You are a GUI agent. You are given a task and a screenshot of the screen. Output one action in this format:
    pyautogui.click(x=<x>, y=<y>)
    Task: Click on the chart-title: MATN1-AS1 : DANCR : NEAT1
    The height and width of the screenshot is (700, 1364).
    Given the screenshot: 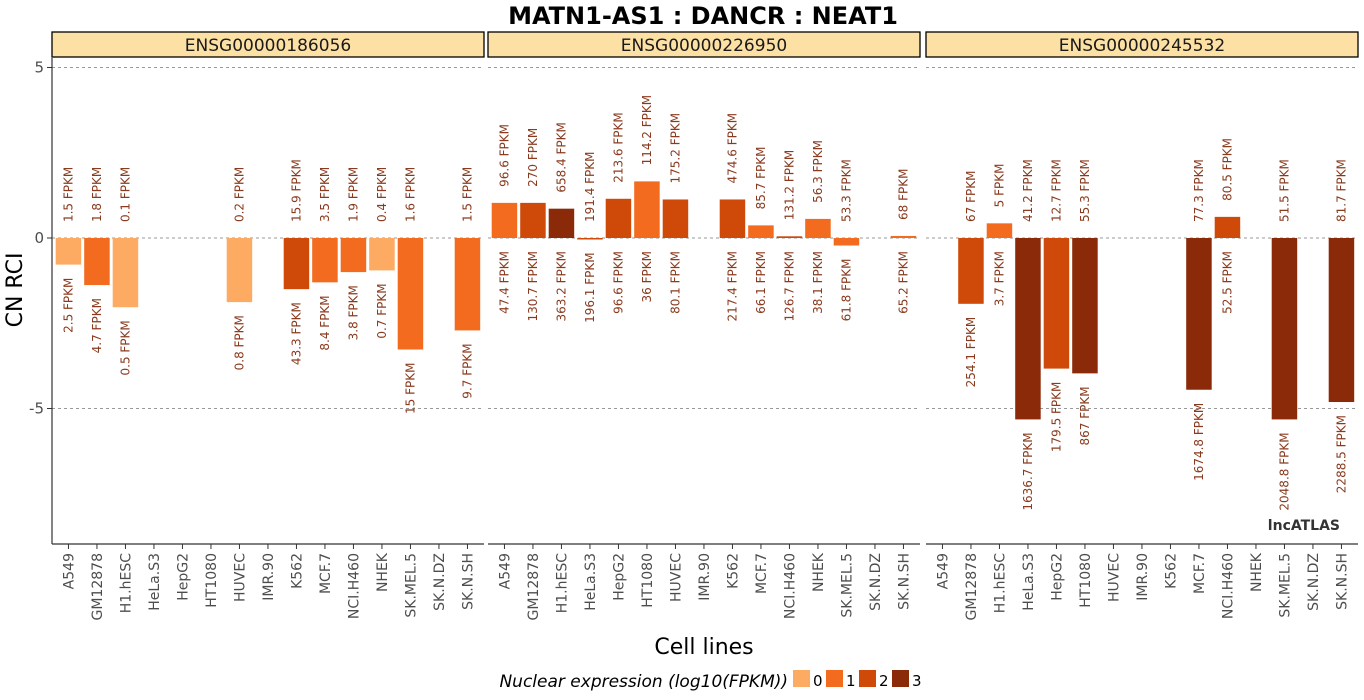 What is the action you would take?
    pyautogui.click(x=703, y=16)
    